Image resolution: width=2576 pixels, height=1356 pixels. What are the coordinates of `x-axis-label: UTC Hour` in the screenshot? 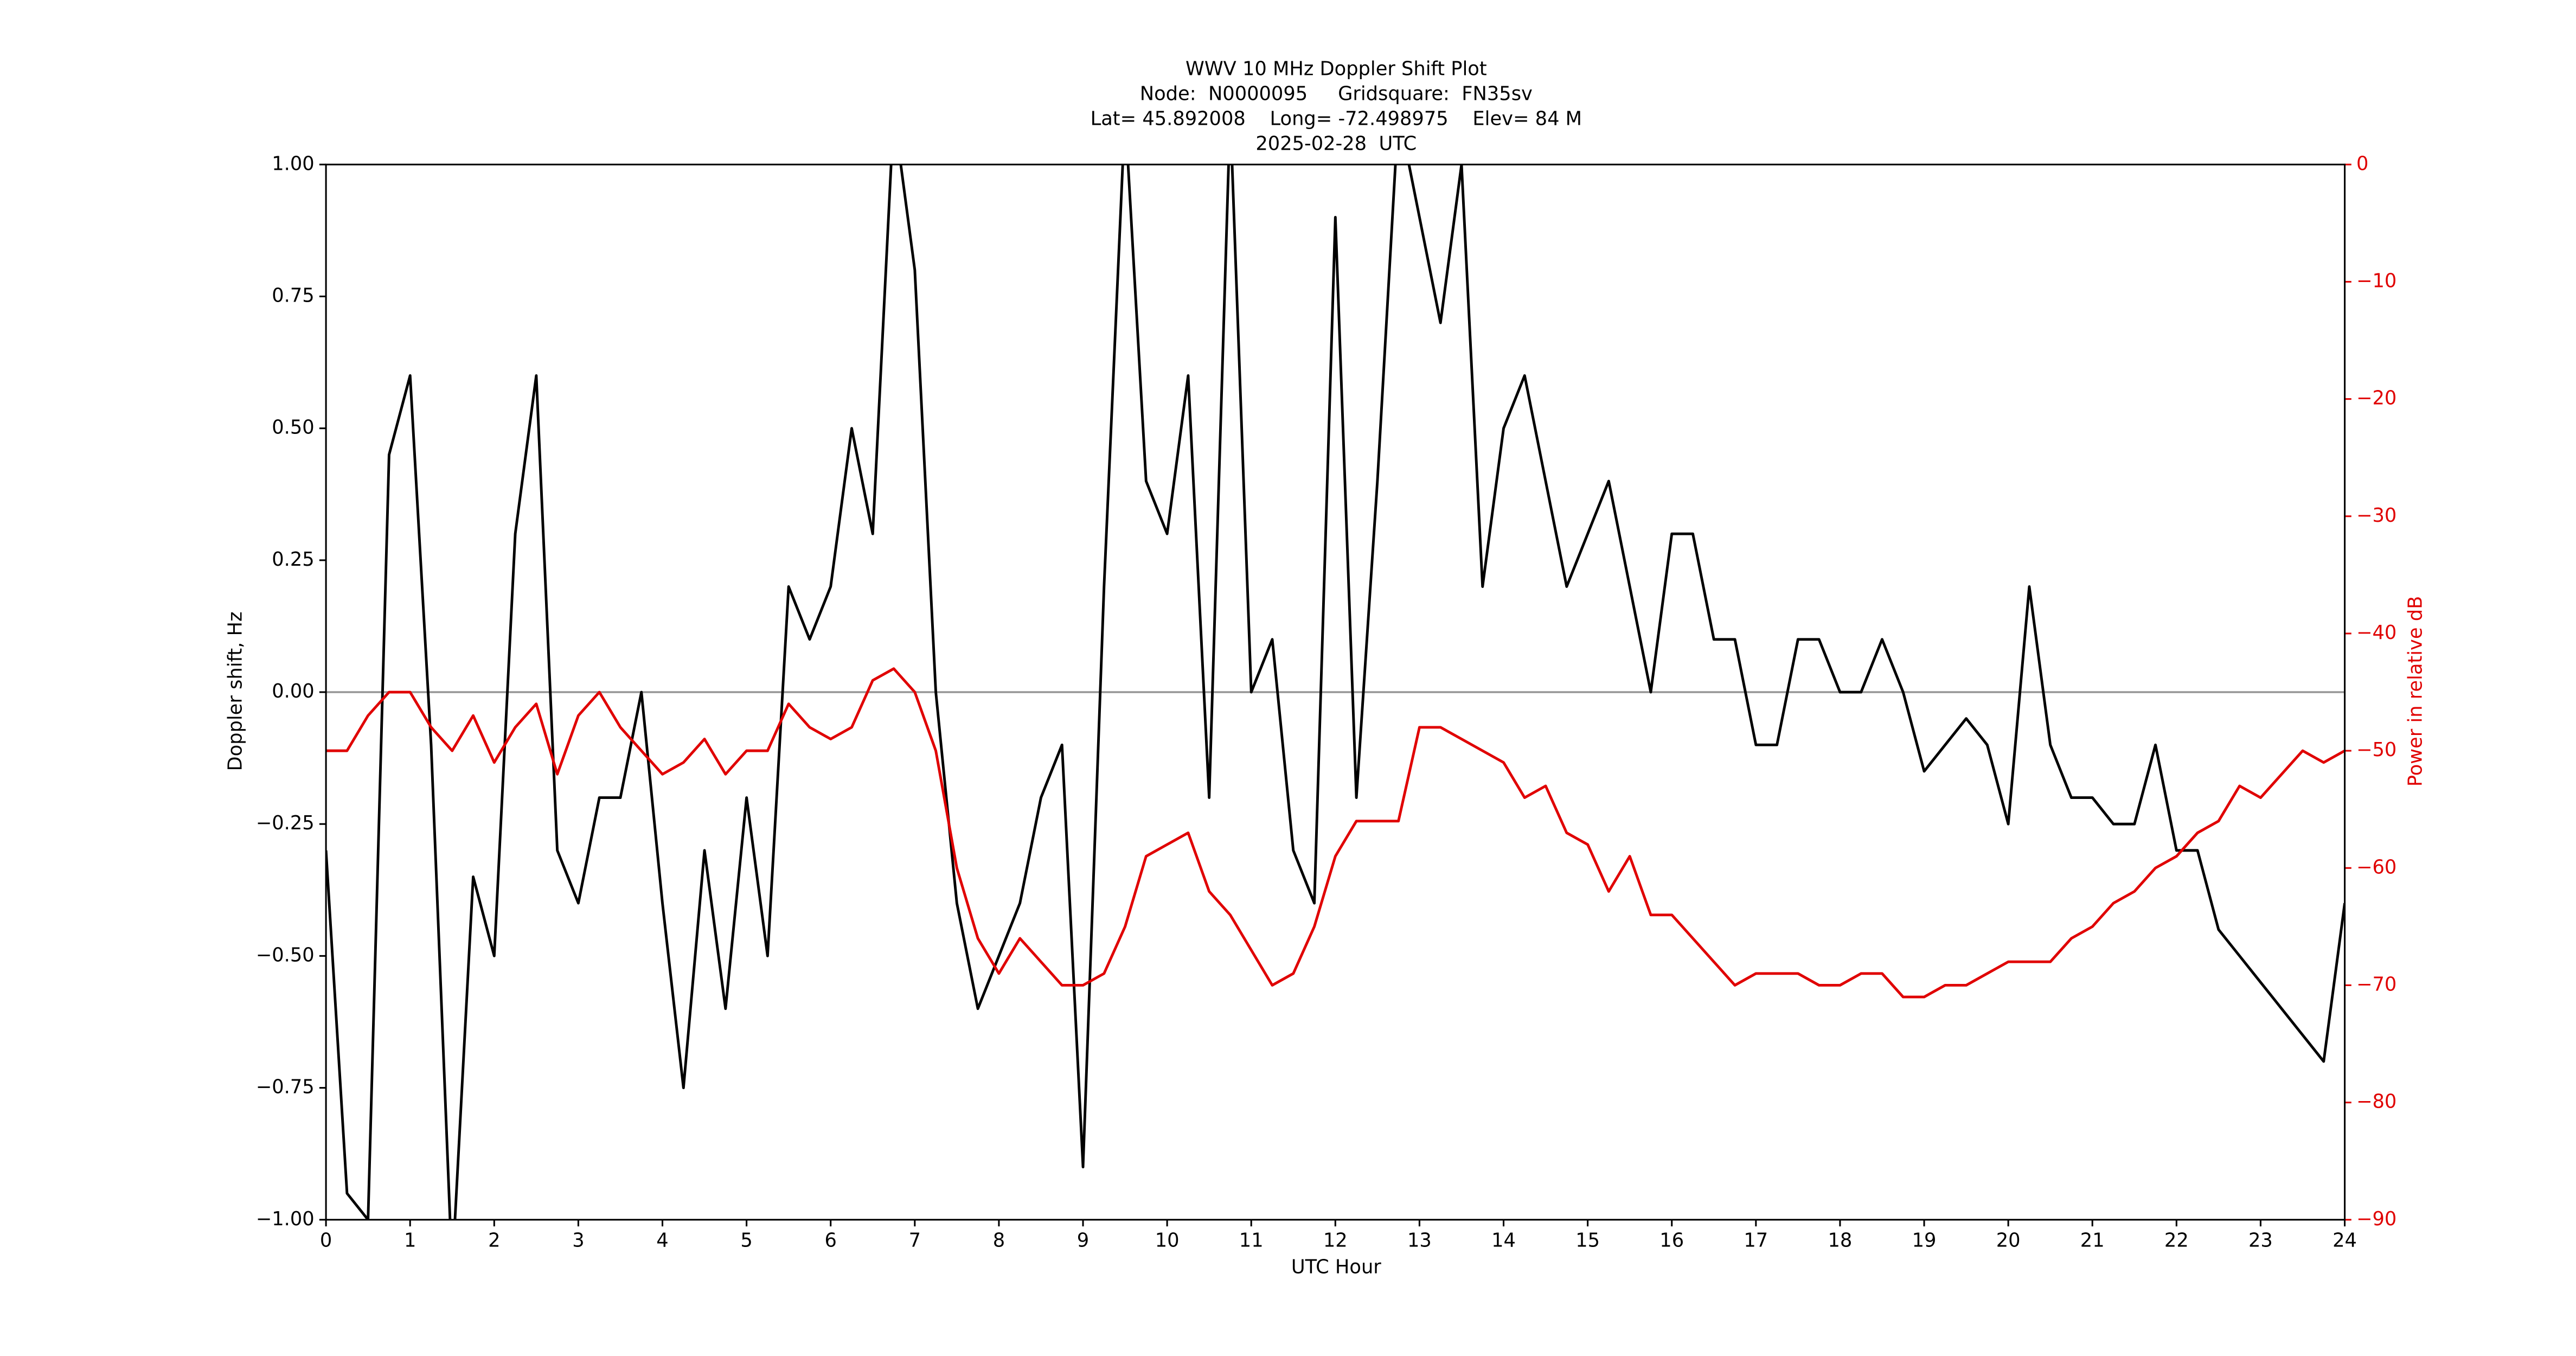 It's located at (1336, 1267).